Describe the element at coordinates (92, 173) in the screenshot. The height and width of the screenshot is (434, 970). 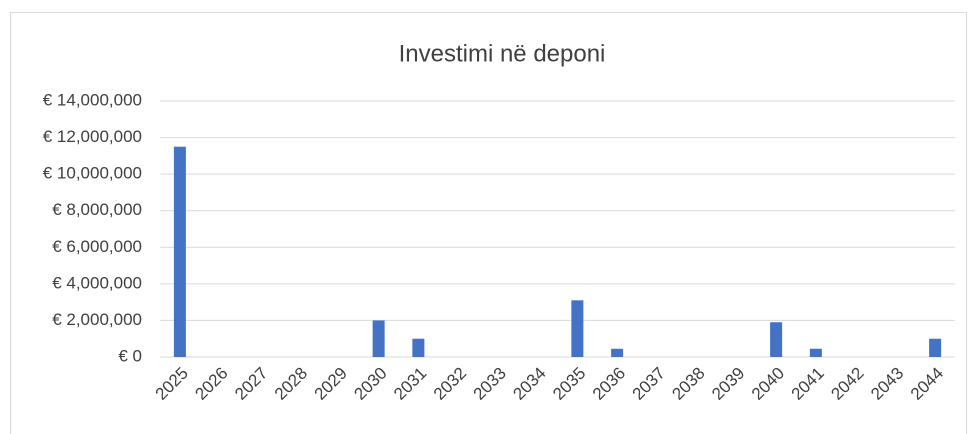
I see `y-tick-label: € 10,000,000` at that location.